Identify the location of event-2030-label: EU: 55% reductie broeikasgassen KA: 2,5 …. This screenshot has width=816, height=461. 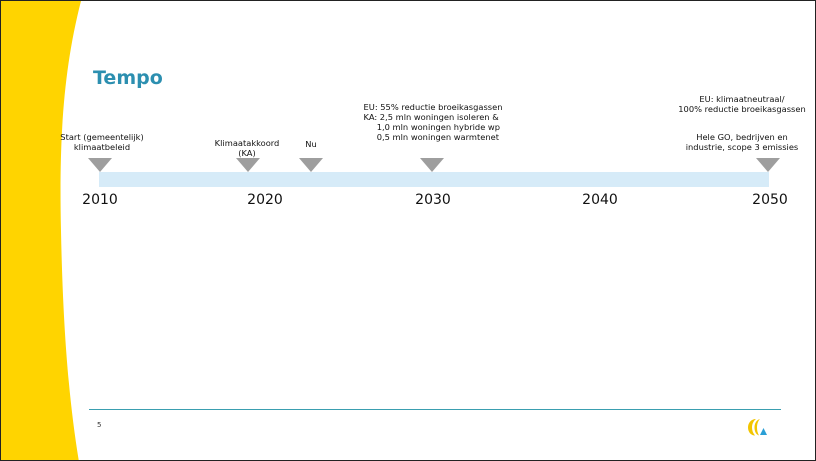
(433, 122).